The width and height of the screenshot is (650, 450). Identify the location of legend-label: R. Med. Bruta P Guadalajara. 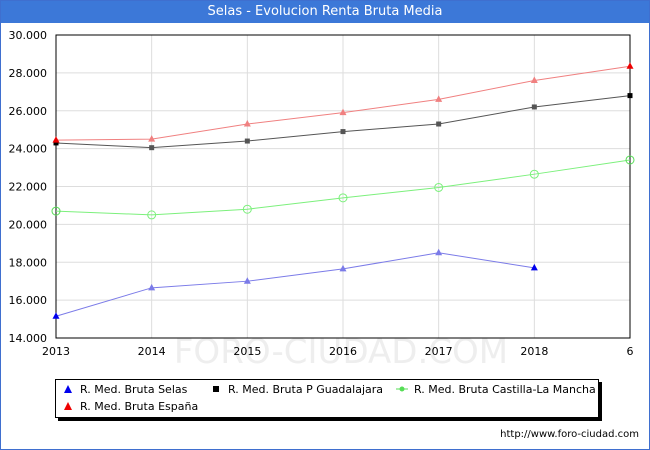
(306, 389).